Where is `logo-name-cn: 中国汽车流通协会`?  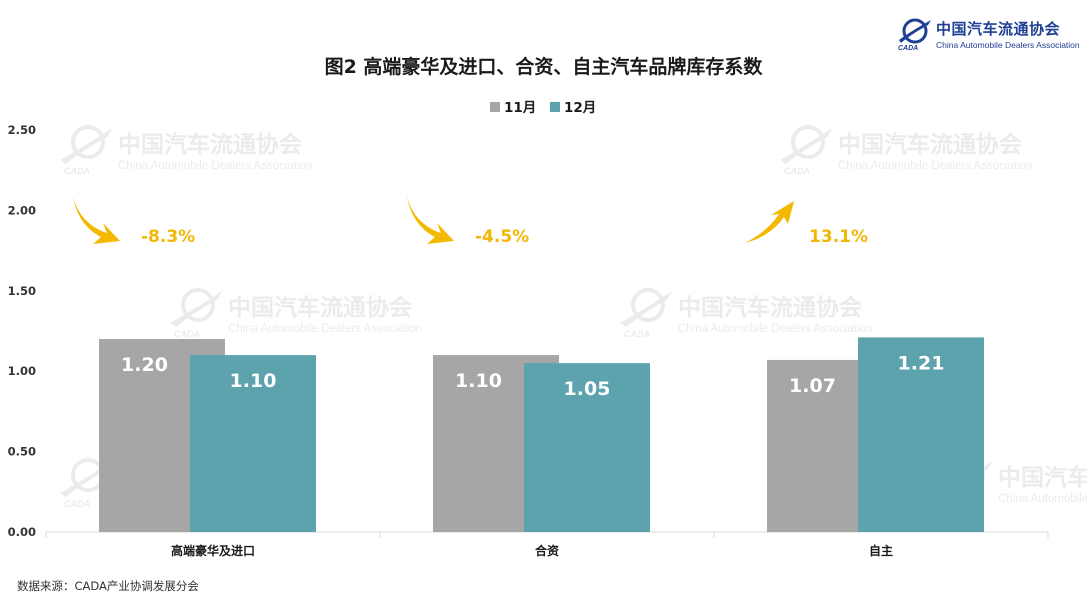 logo-name-cn: 中国汽车流通协会 is located at coordinates (998, 29).